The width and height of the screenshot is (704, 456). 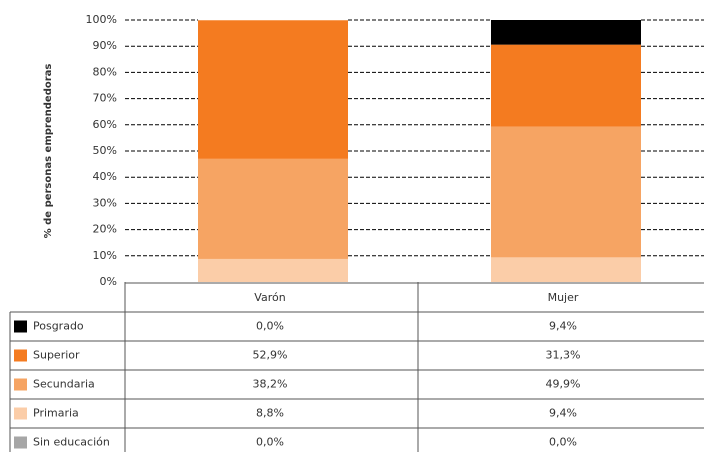 I want to click on legend-label: Superior, so click(x=56, y=355).